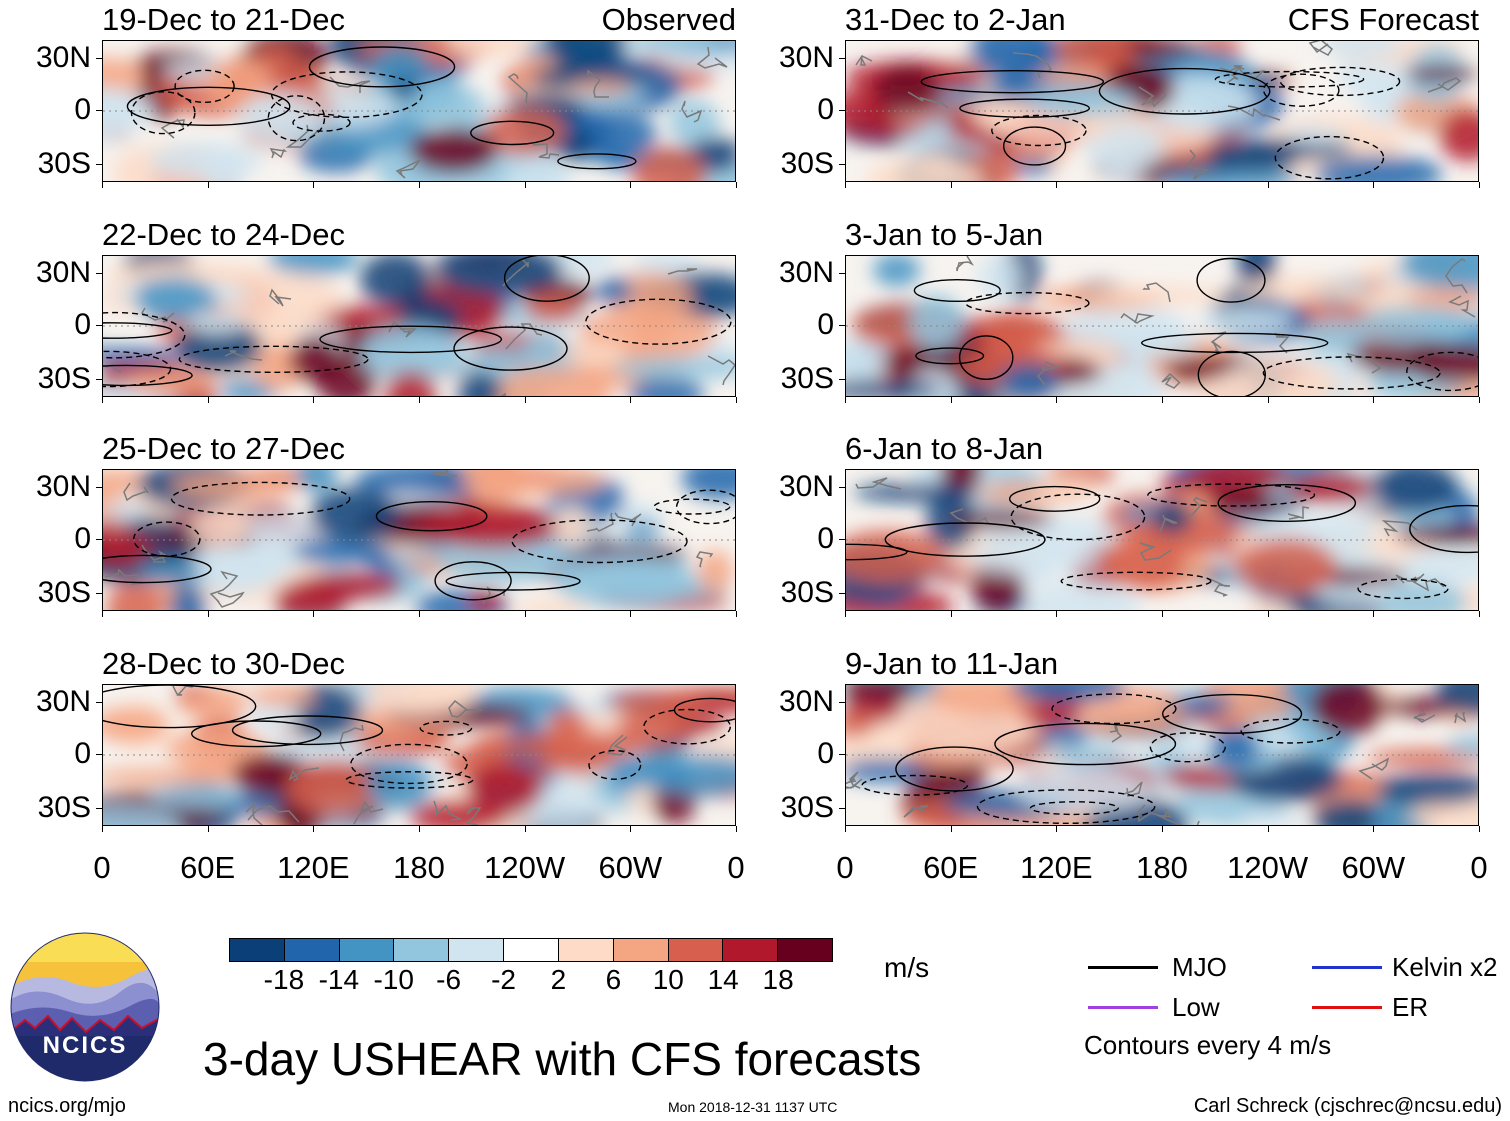 This screenshot has width=1510, height=1121. I want to click on legend-label: Kelvin x2, so click(1445, 967).